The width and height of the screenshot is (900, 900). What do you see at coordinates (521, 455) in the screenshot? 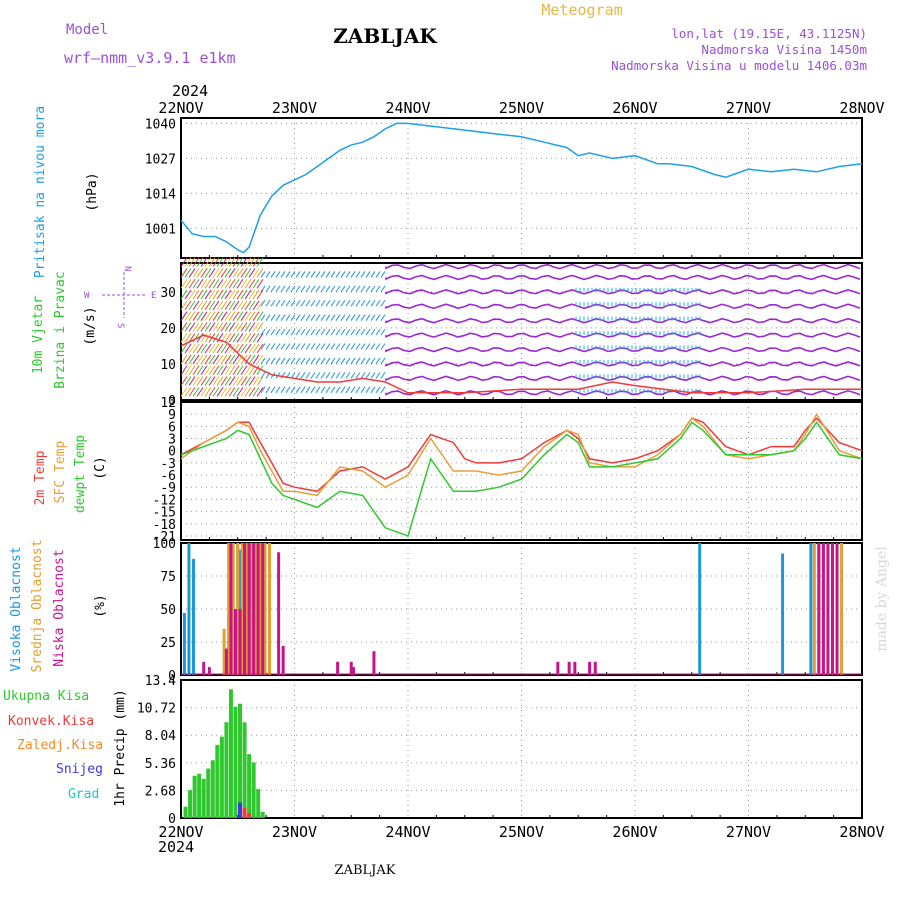
I see `series-line-temperature` at bounding box center [521, 455].